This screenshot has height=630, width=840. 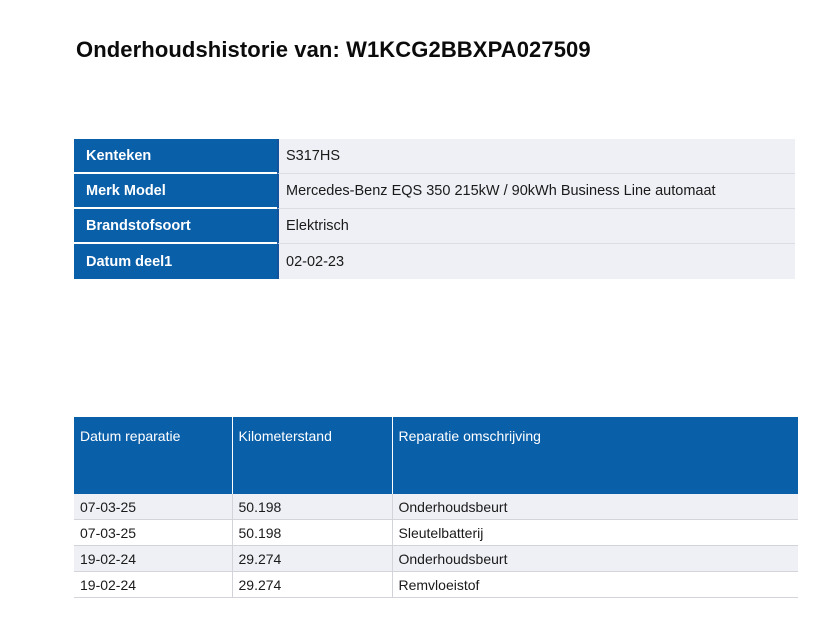 What do you see at coordinates (175, 226) in the screenshot?
I see `info-label-brandstofsoort: Brandstofsoort` at bounding box center [175, 226].